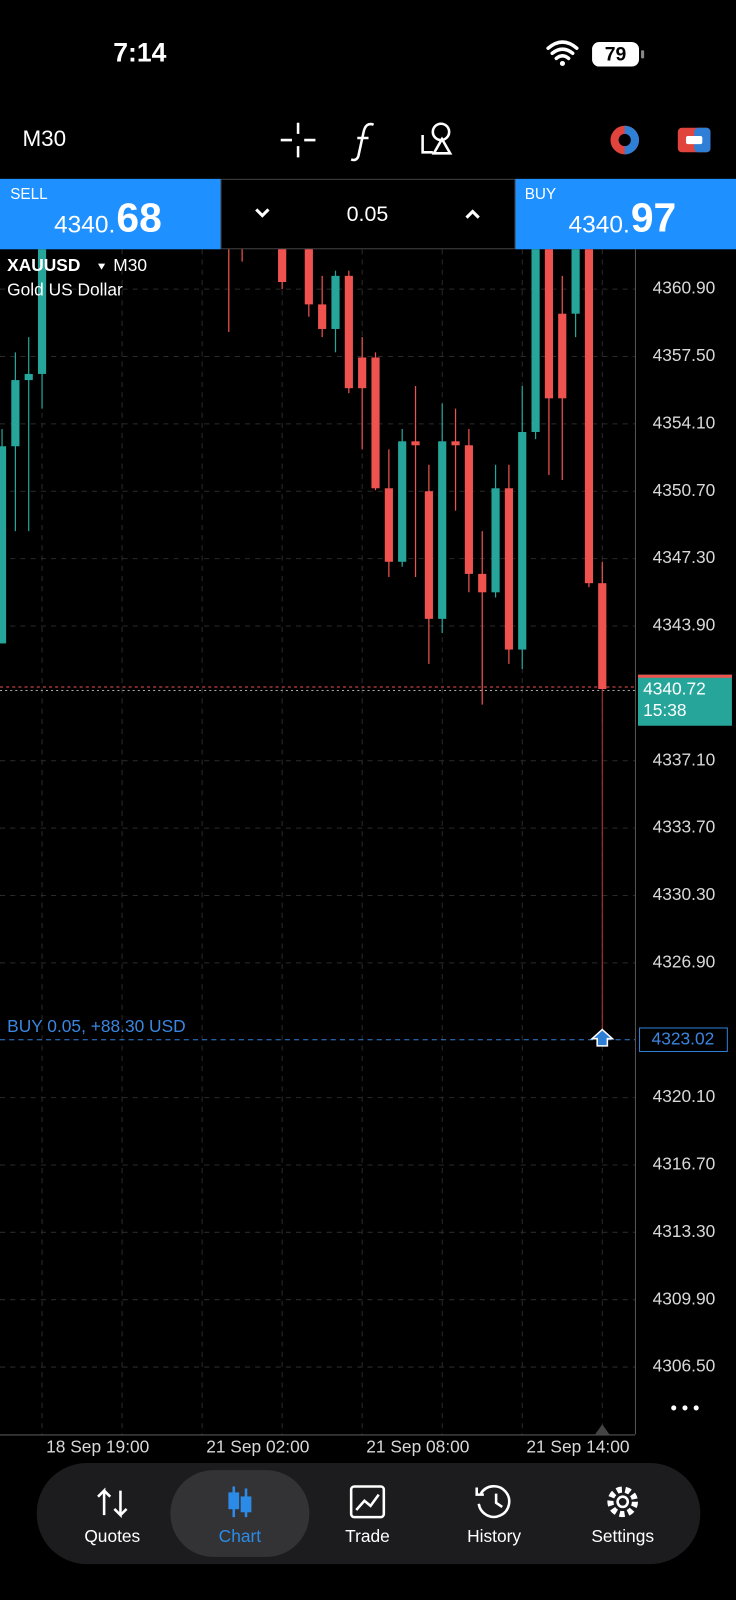  What do you see at coordinates (602, 1037) in the screenshot?
I see `position-arrow` at bounding box center [602, 1037].